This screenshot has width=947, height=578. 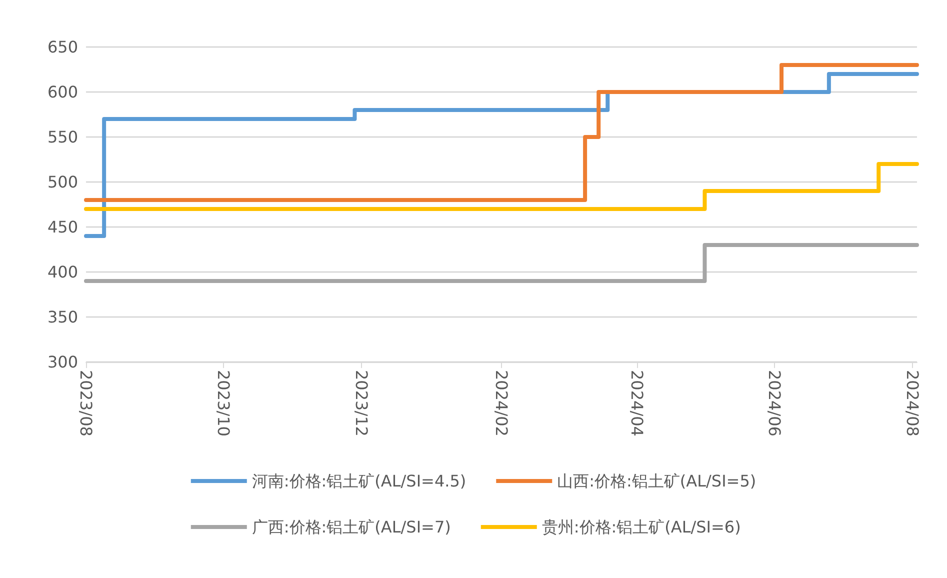 What do you see at coordinates (62, 47) in the screenshot?
I see `y-tick-label: 650` at bounding box center [62, 47].